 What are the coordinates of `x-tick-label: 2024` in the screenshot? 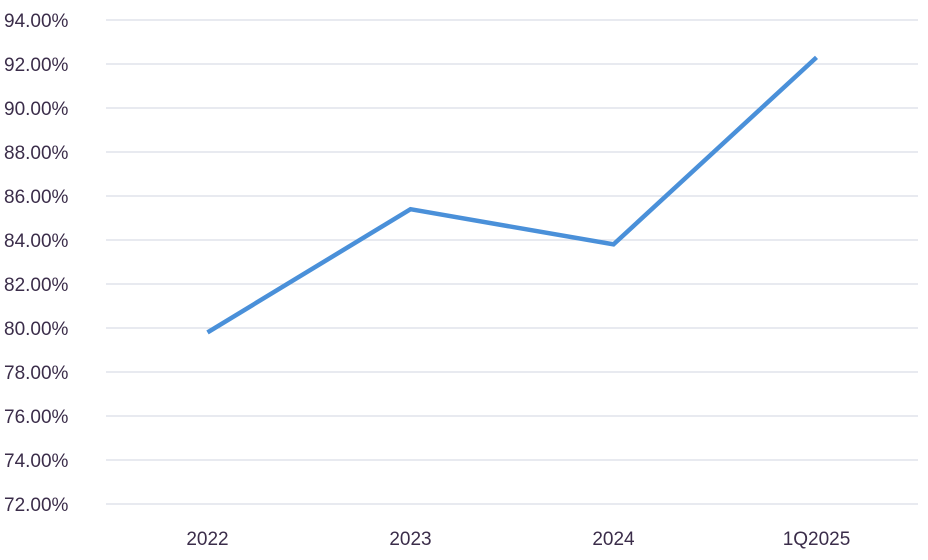 It's located at (613, 539).